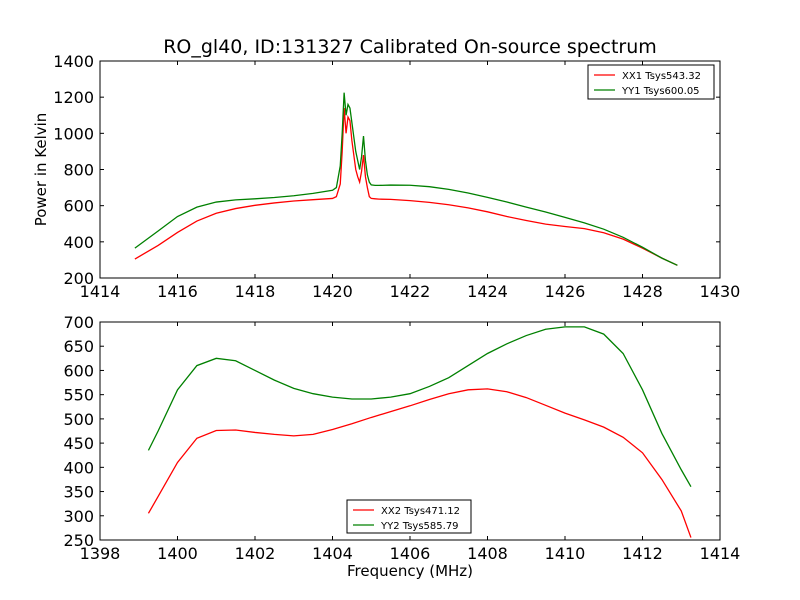 The height and width of the screenshot is (600, 800). I want to click on y-tick-label: 350, so click(78, 492).